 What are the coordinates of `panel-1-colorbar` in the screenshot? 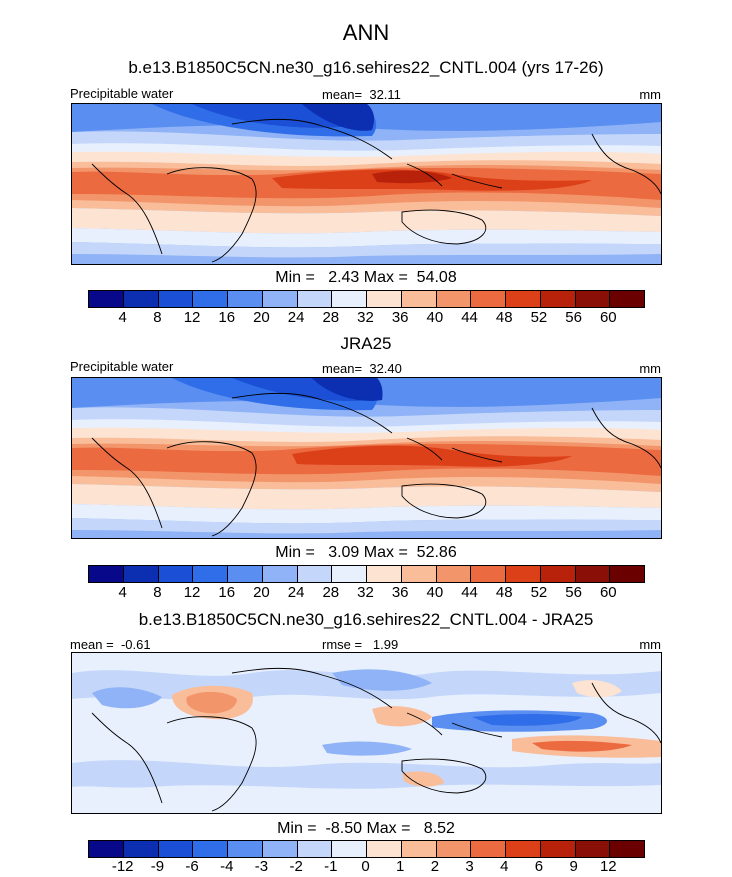 It's located at (366, 299).